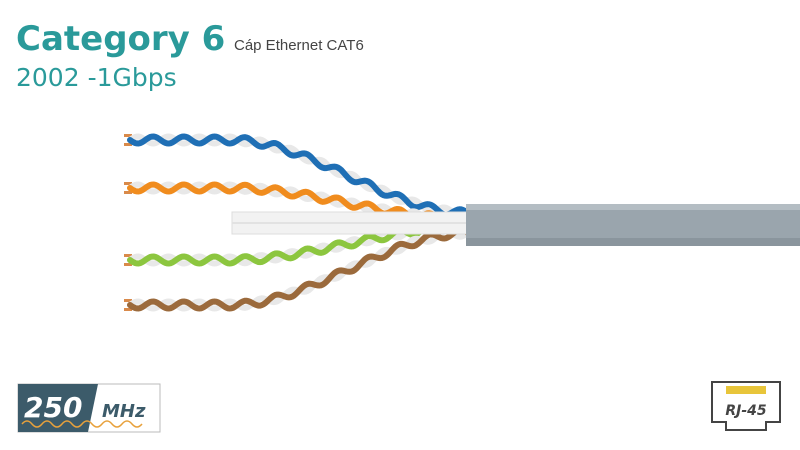 The height and width of the screenshot is (450, 800). Describe the element at coordinates (96, 77) in the screenshot. I see `info: 2002 -1Gbps` at that location.